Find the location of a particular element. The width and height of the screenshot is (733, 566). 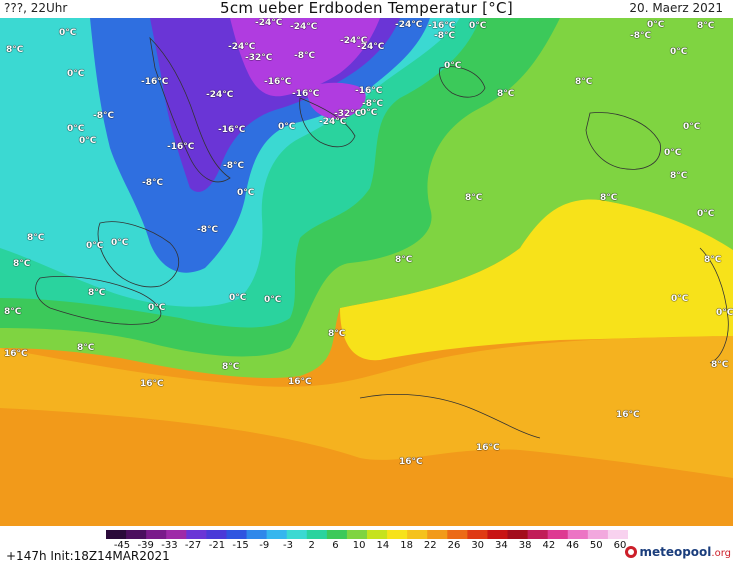

magenta-cold-spot is located at coordinates (335, 101).